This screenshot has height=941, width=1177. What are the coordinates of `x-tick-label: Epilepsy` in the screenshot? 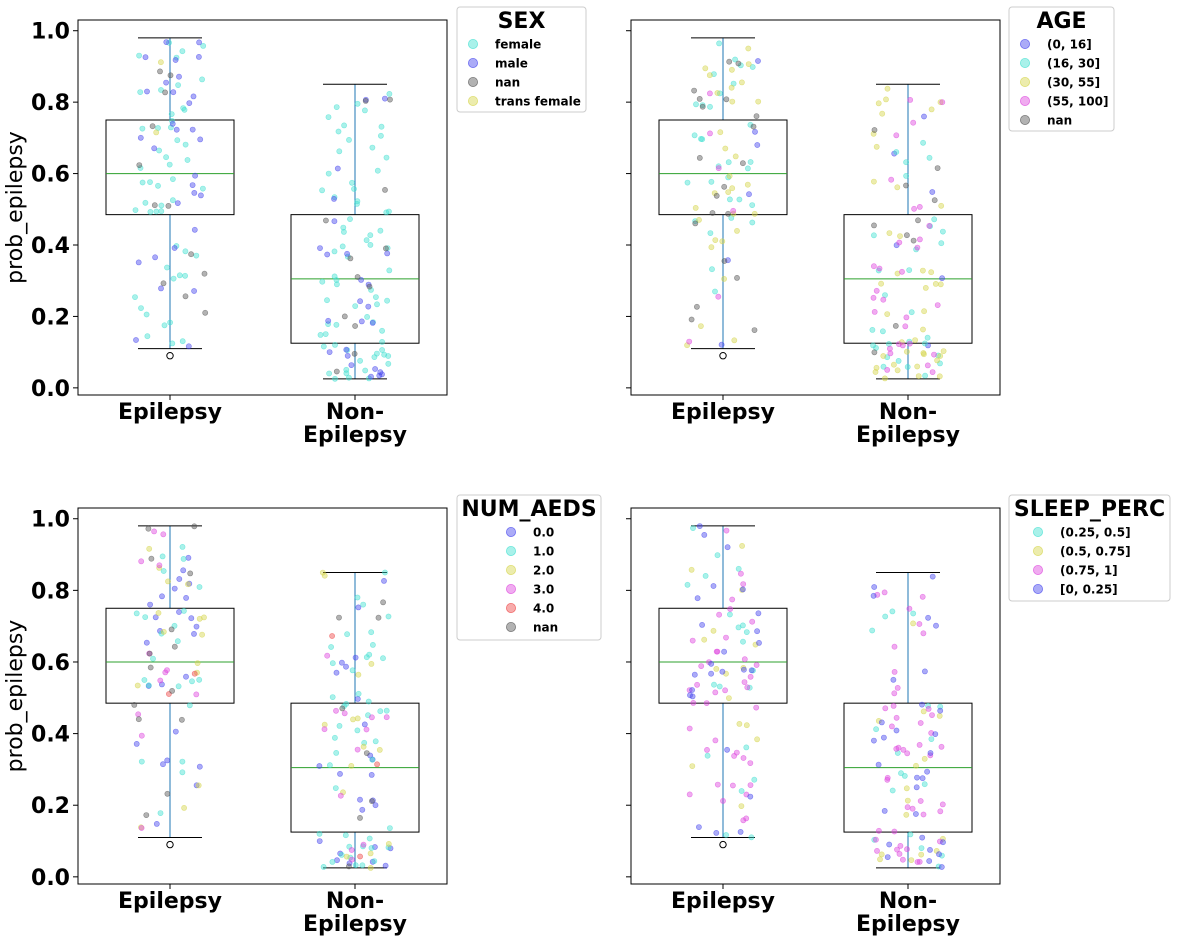 It's located at (170, 412).